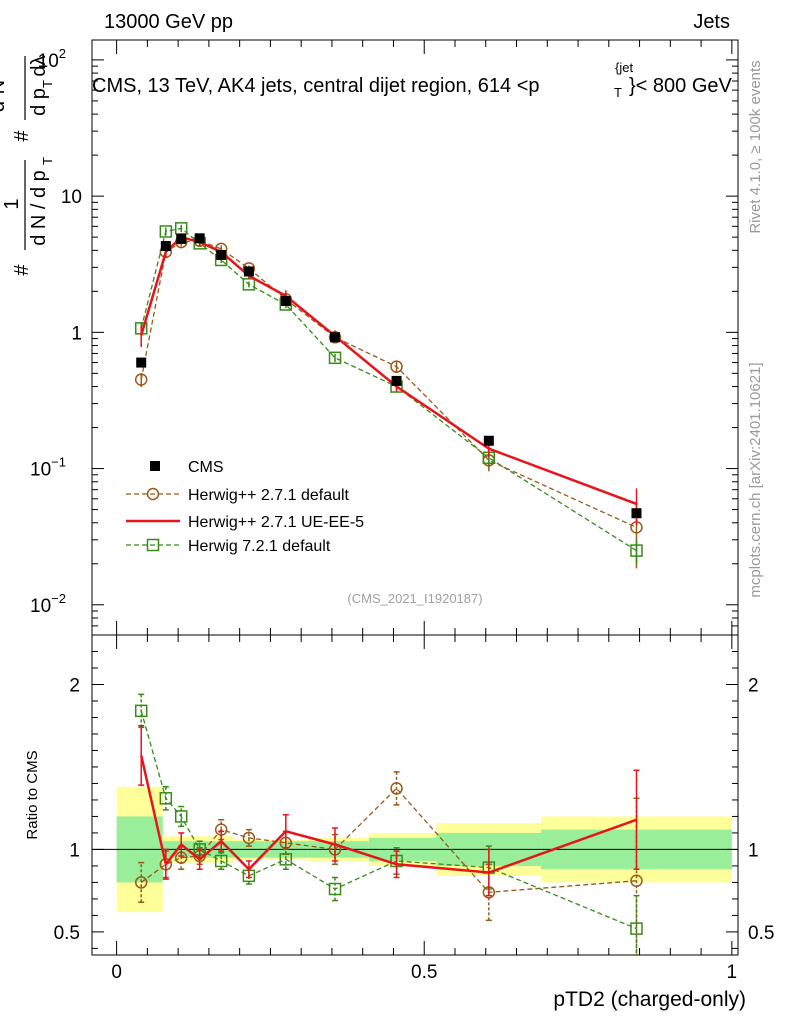  Describe the element at coordinates (4, 96) in the screenshot. I see `ylabel-d2N: d²N` at that location.